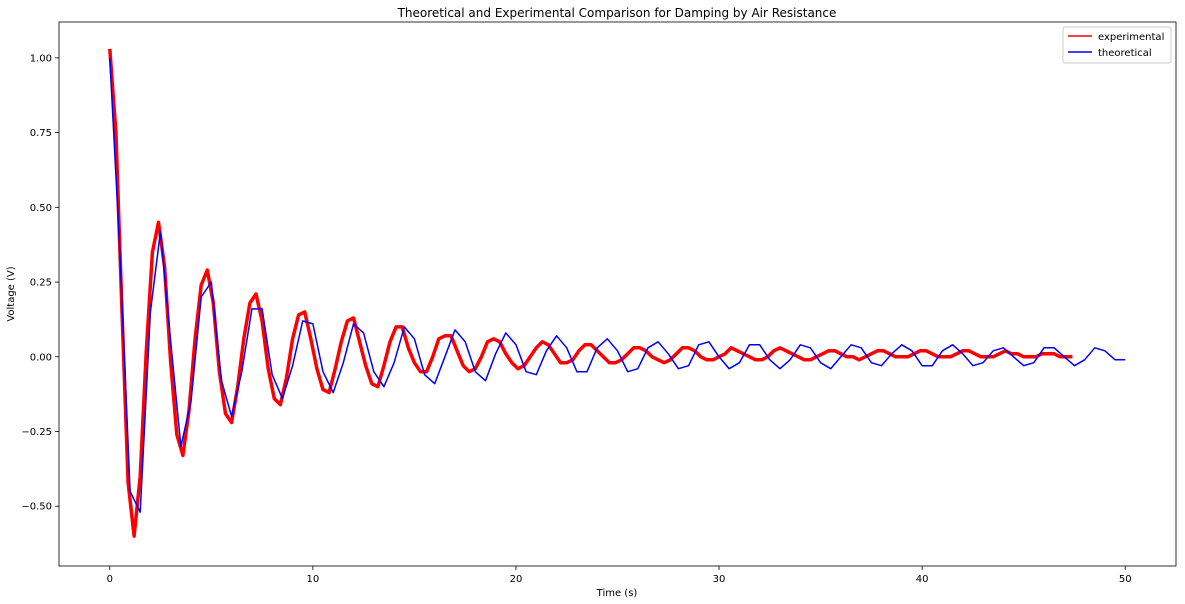 This screenshot has width=1185, height=604. What do you see at coordinates (922, 579) in the screenshot?
I see `x-tick-label: 40` at bounding box center [922, 579].